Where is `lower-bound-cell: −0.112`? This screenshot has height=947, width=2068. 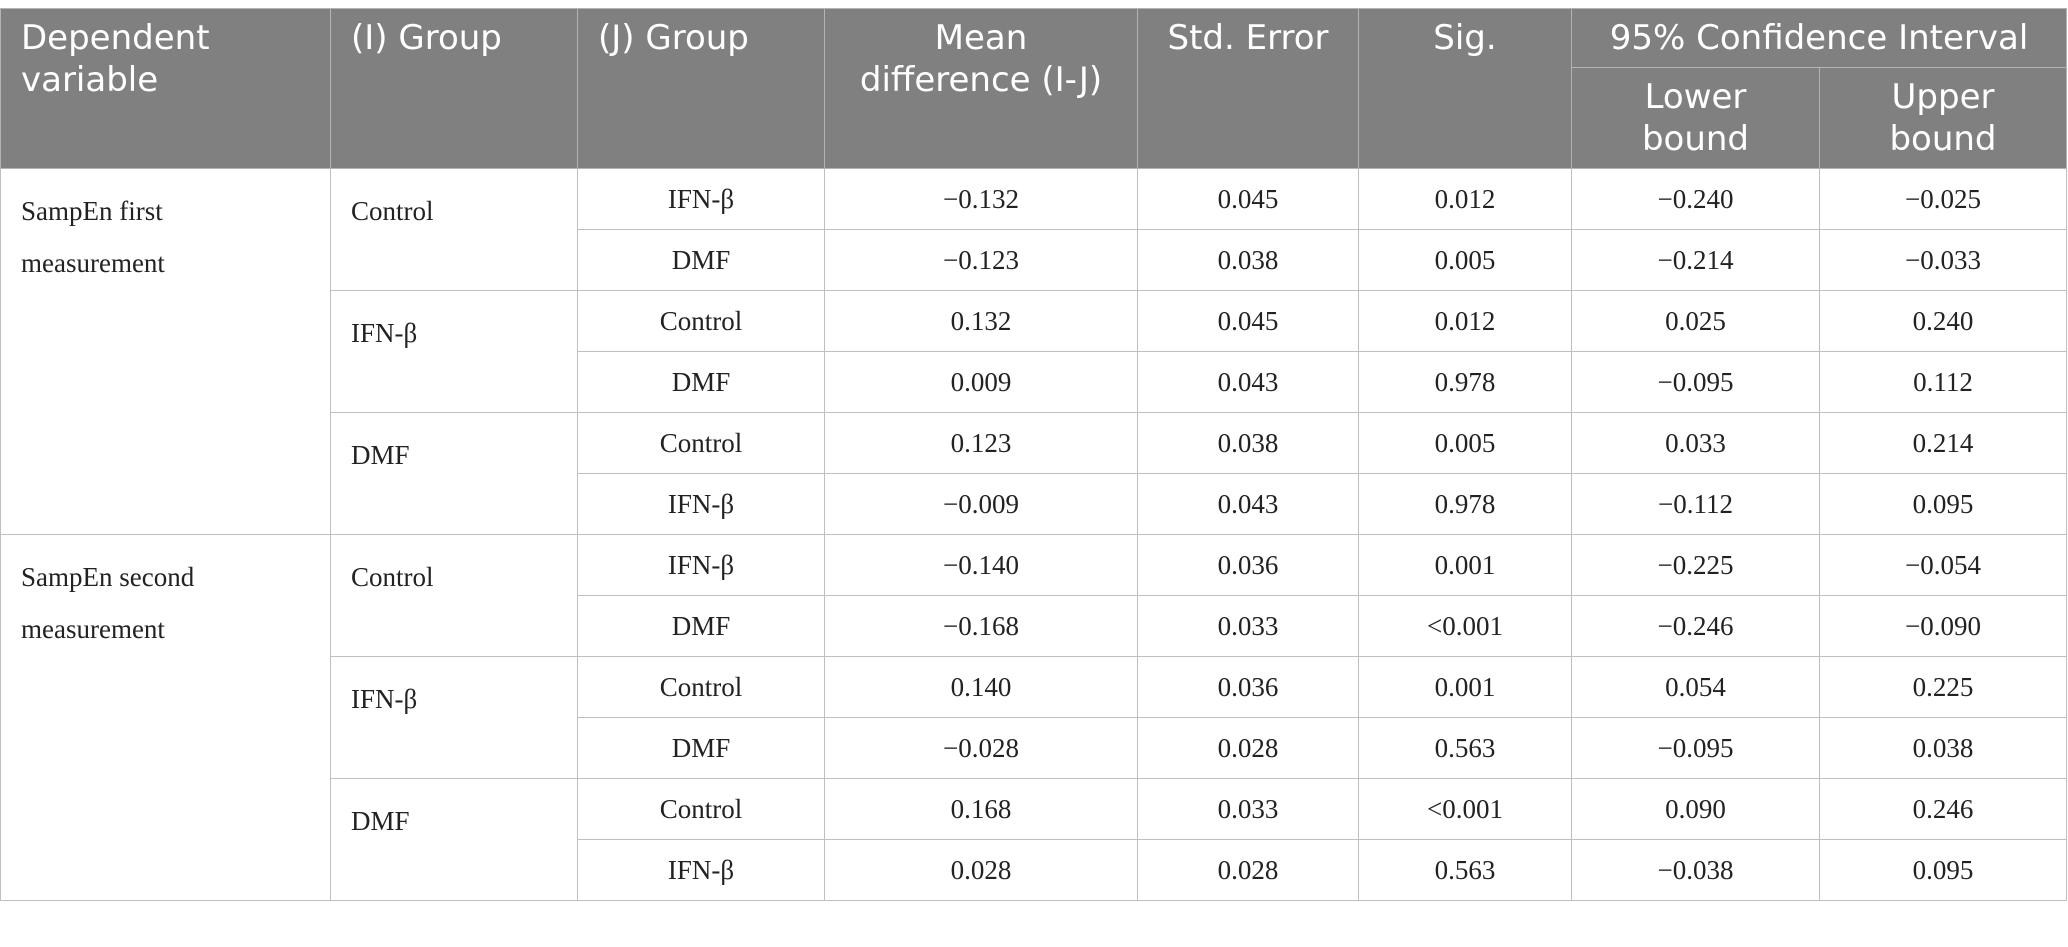 lower-bound-cell: −0.112 is located at coordinates (1695, 504).